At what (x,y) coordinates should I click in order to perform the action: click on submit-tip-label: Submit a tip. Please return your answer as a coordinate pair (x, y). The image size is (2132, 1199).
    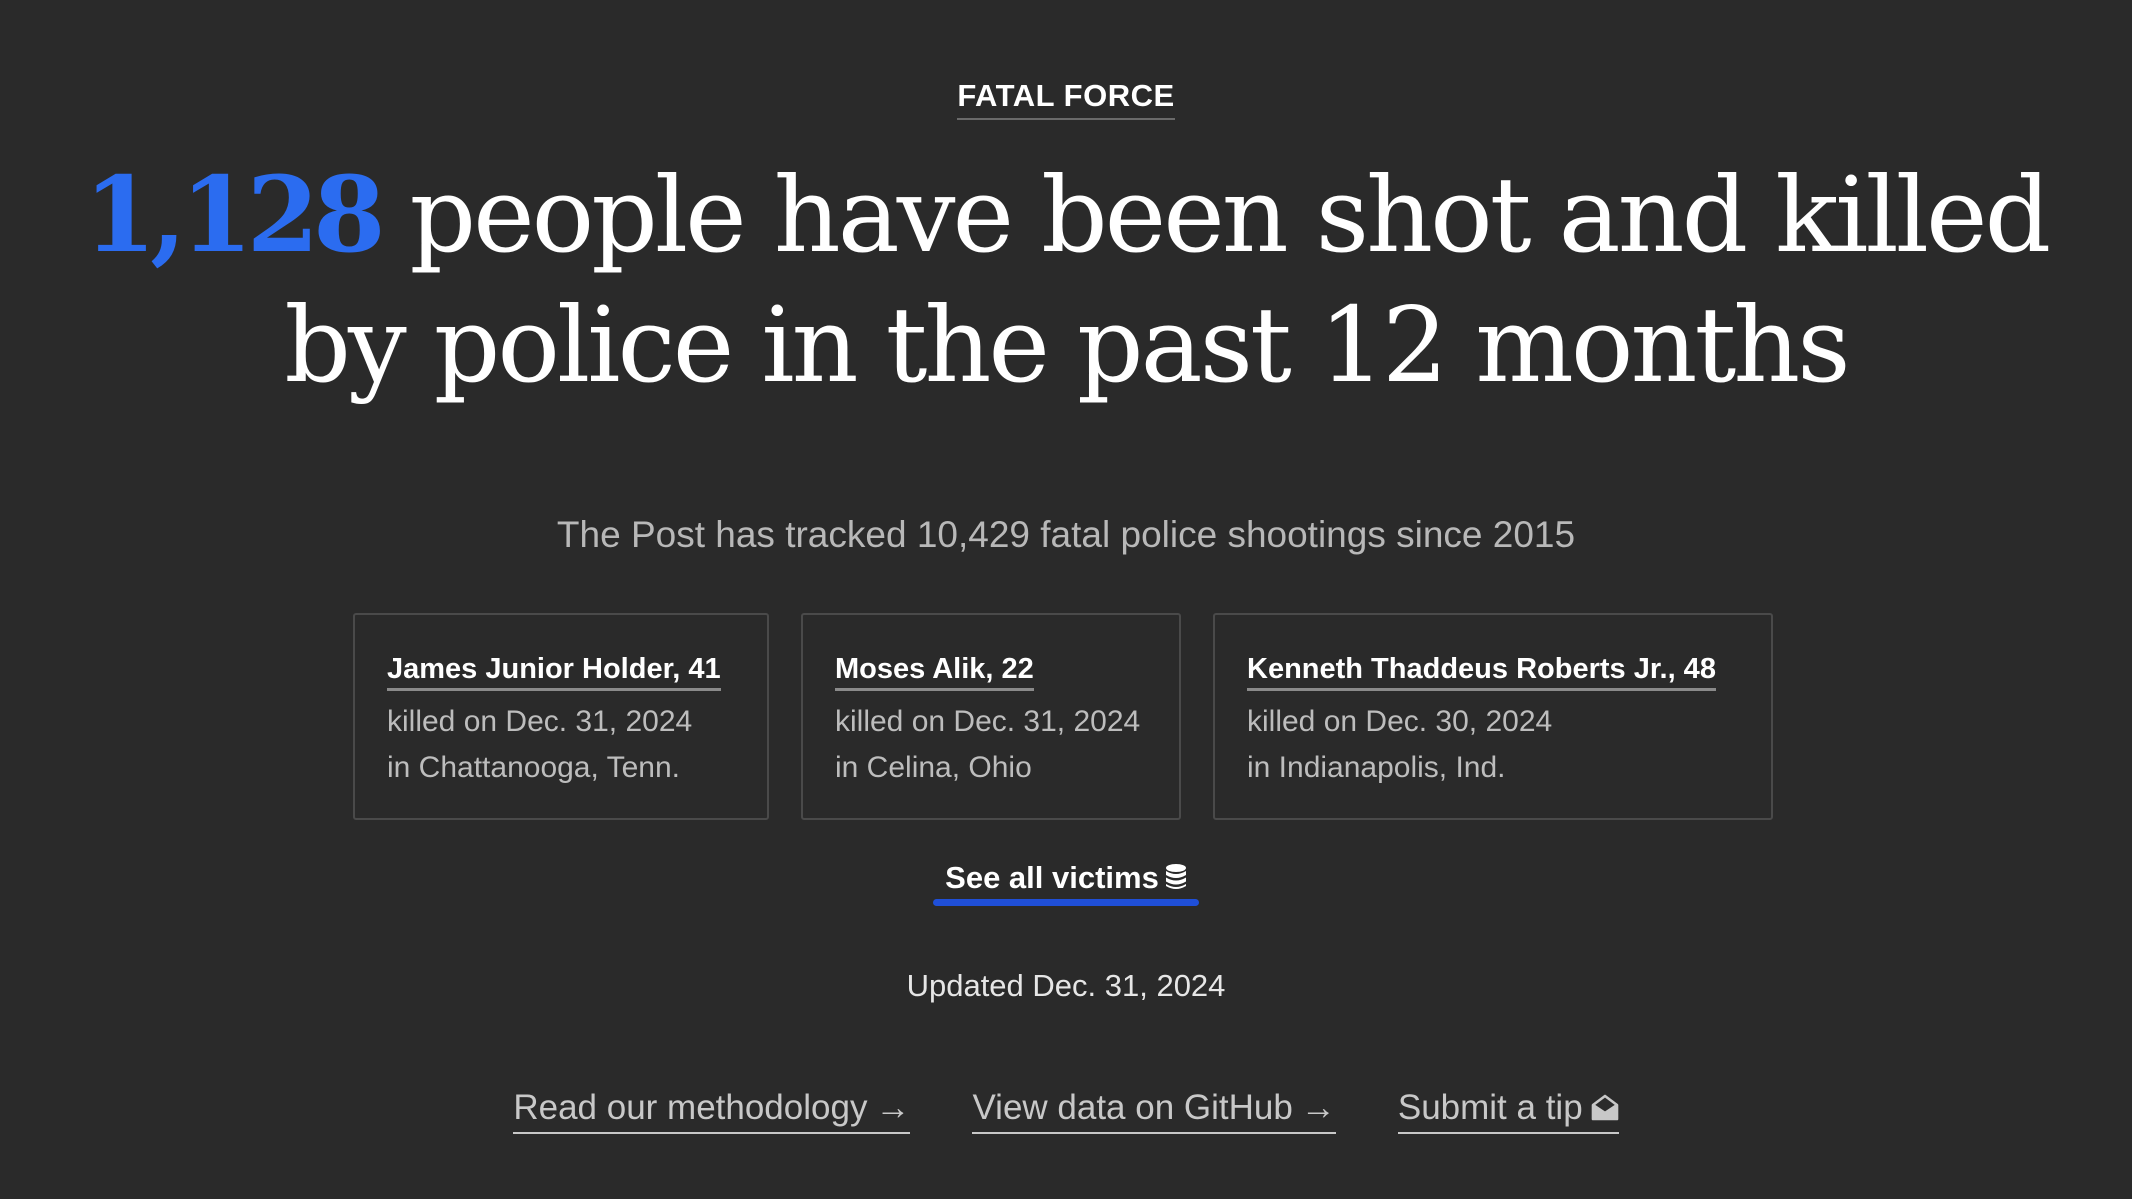
    Looking at the image, I should click on (1490, 1107).